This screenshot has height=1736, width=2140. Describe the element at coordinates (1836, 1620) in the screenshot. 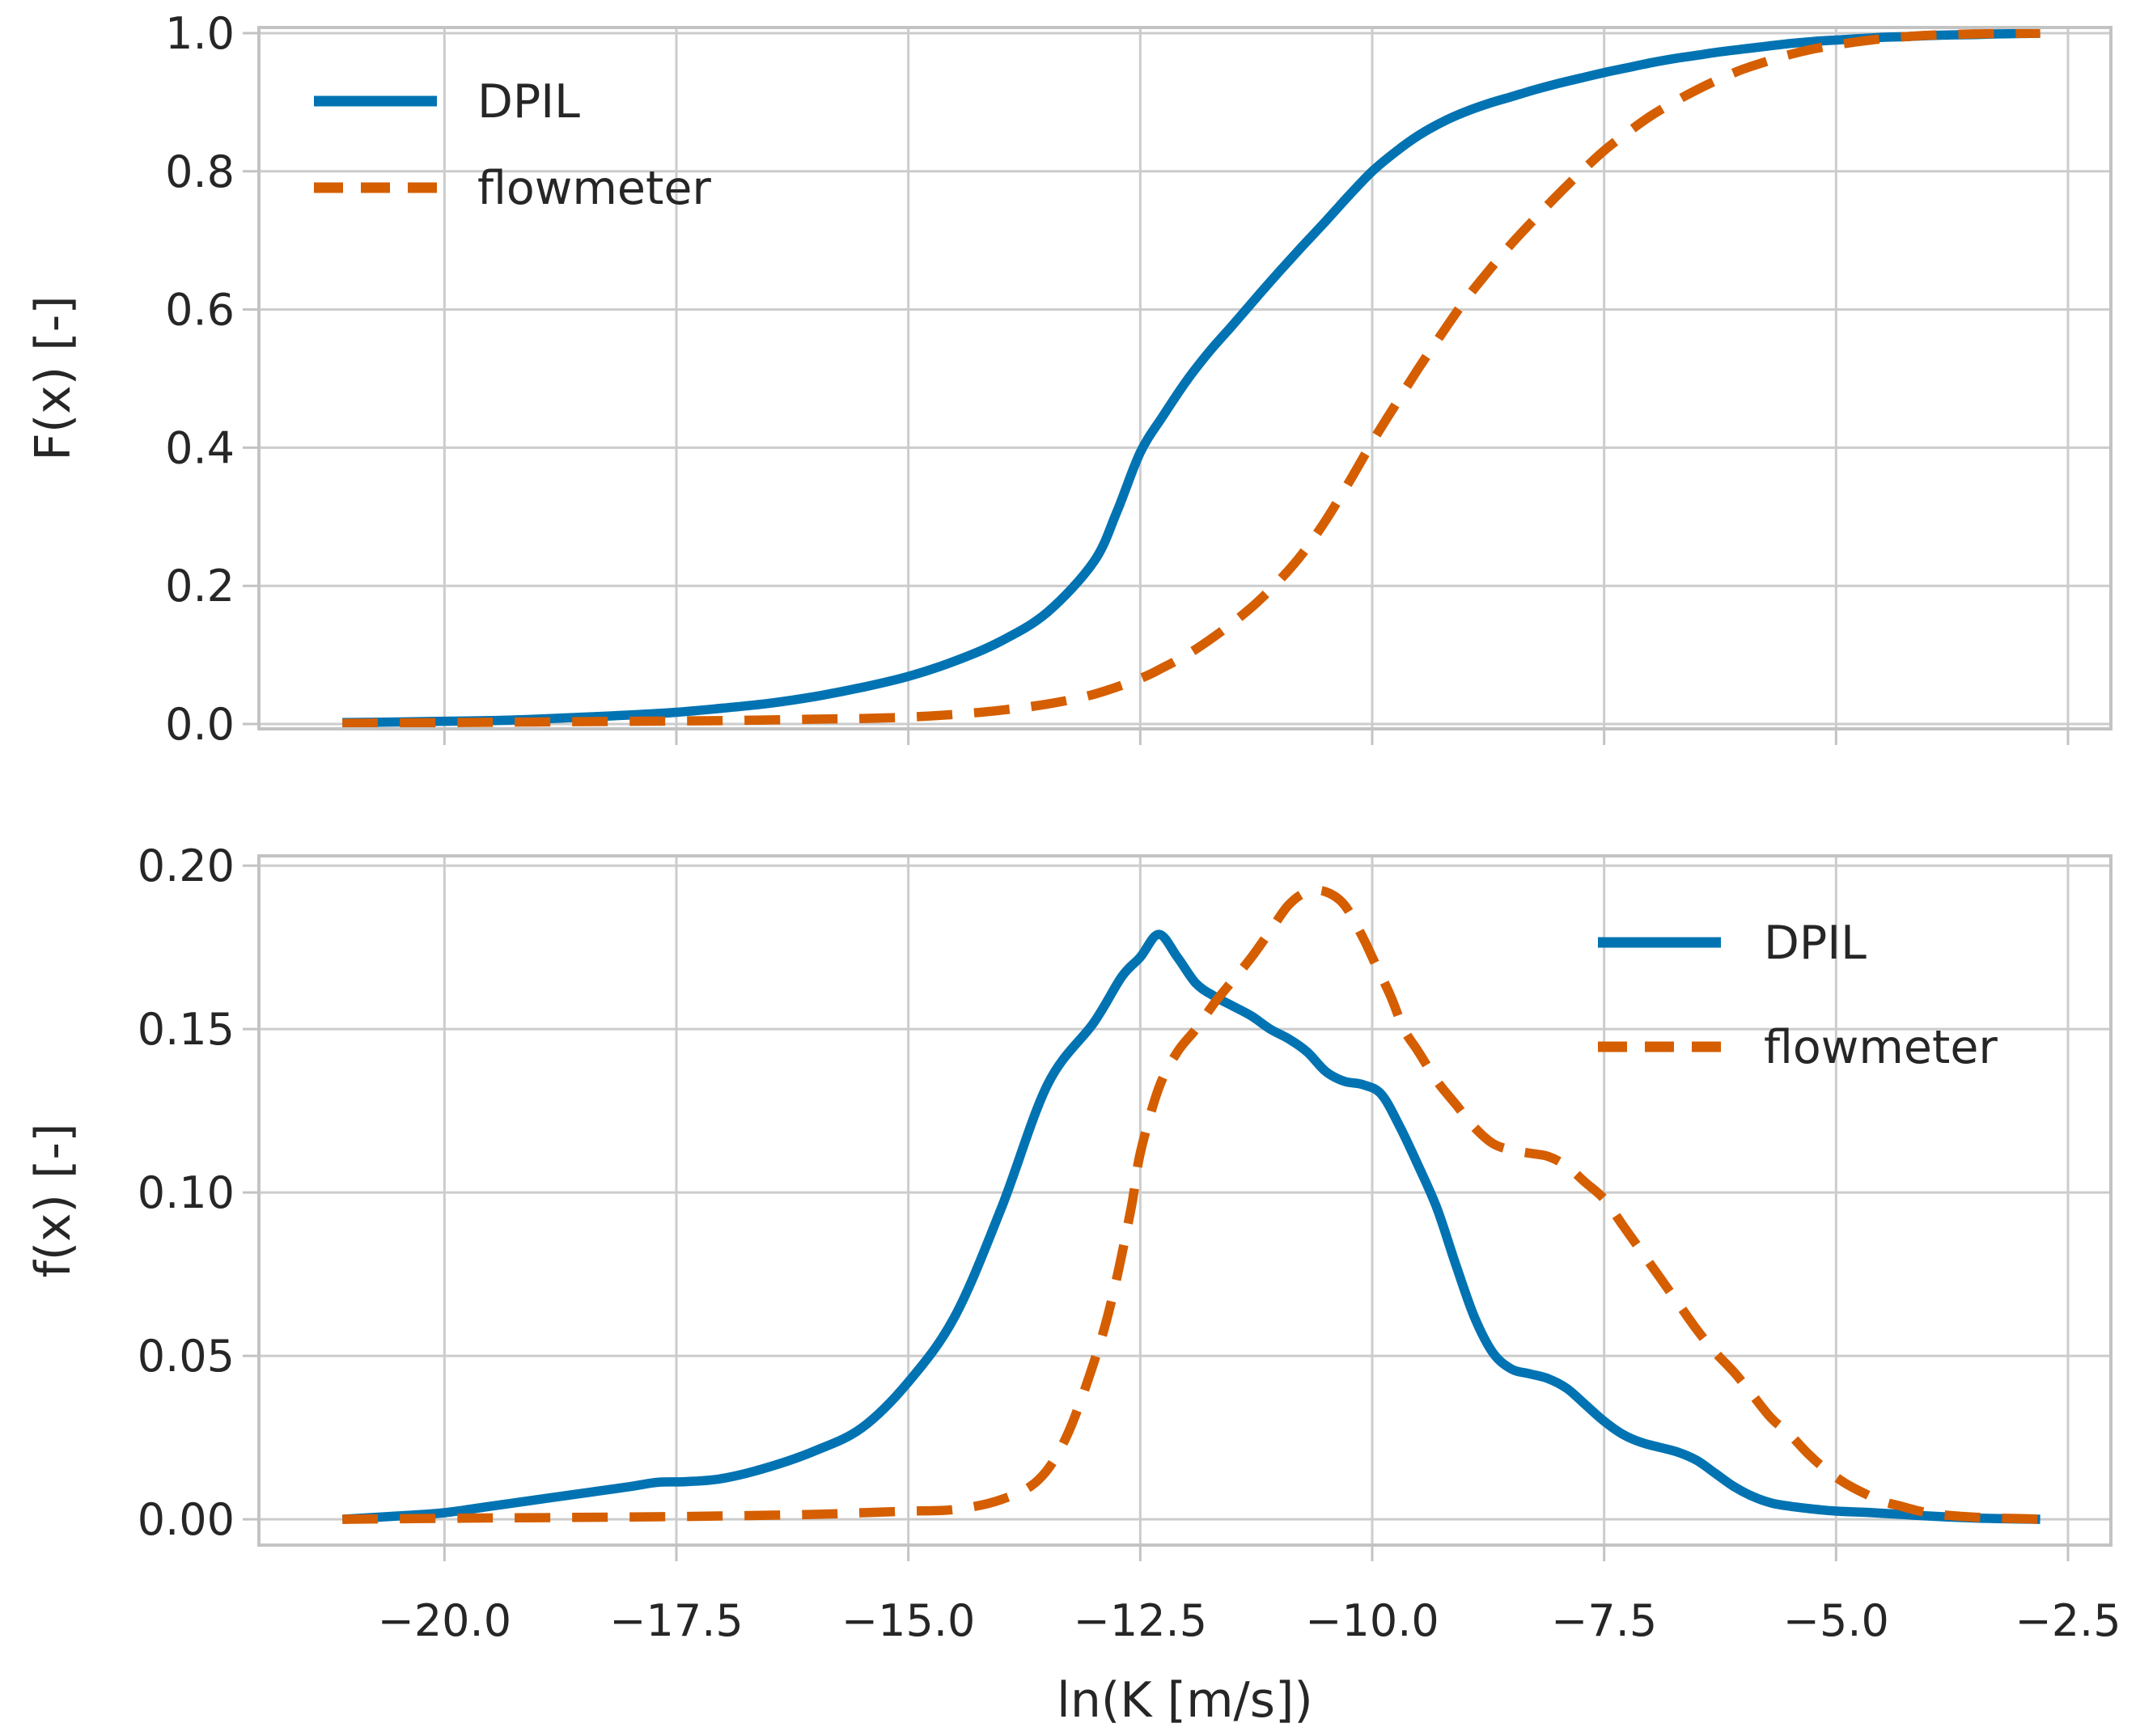

I see `x-tick-label: −5.0` at that location.